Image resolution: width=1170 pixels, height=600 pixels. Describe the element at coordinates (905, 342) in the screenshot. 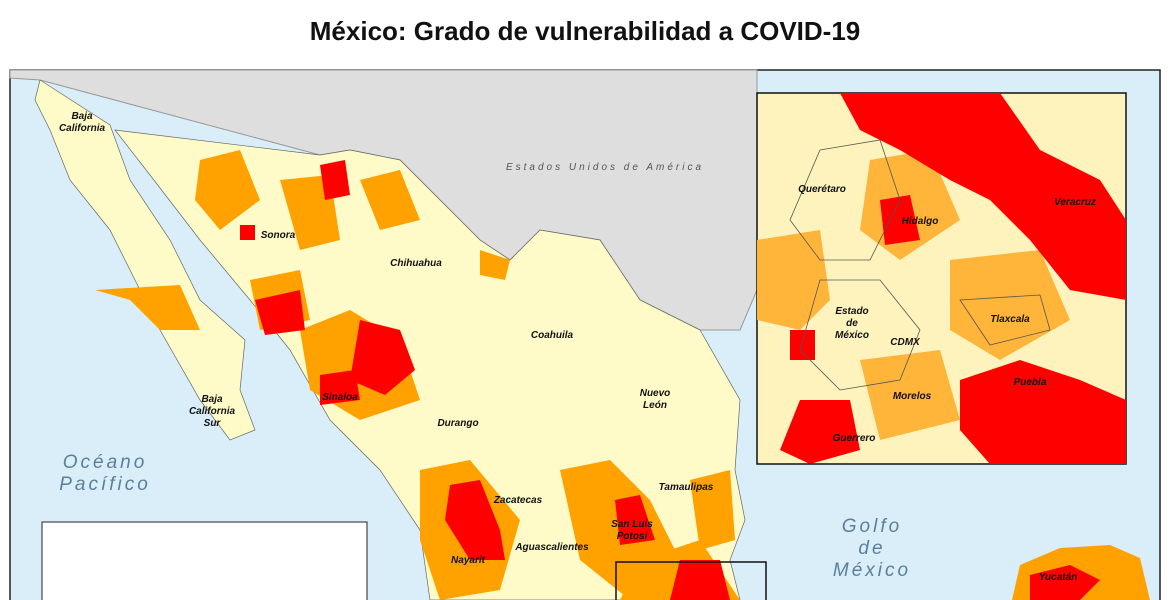

I see `inset-label: CDMX` at that location.